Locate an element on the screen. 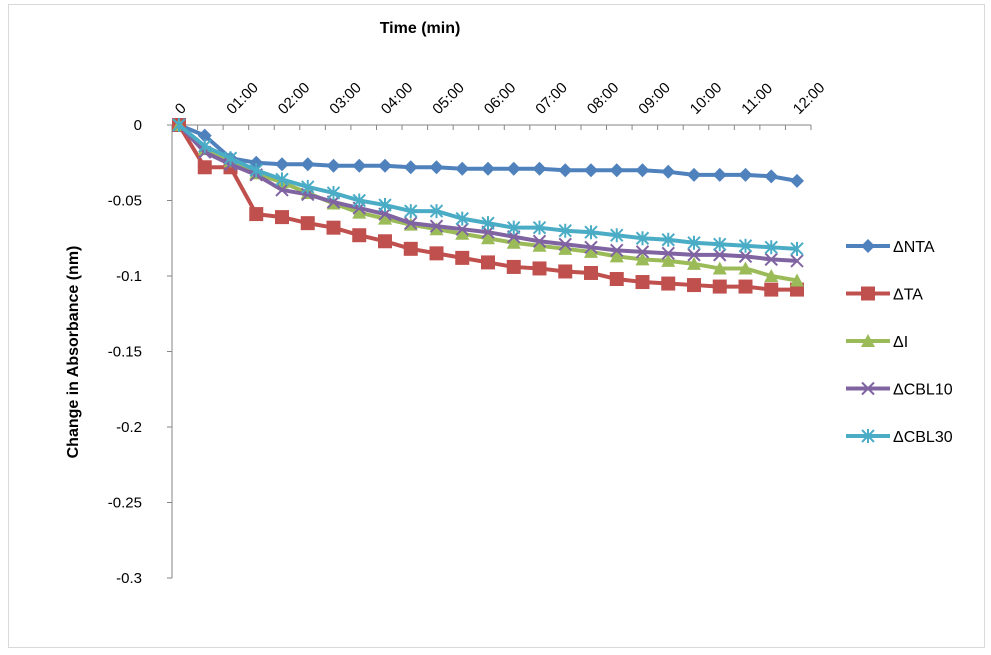 The height and width of the screenshot is (655, 991). x-axis-title: Time (min) is located at coordinates (420, 28).